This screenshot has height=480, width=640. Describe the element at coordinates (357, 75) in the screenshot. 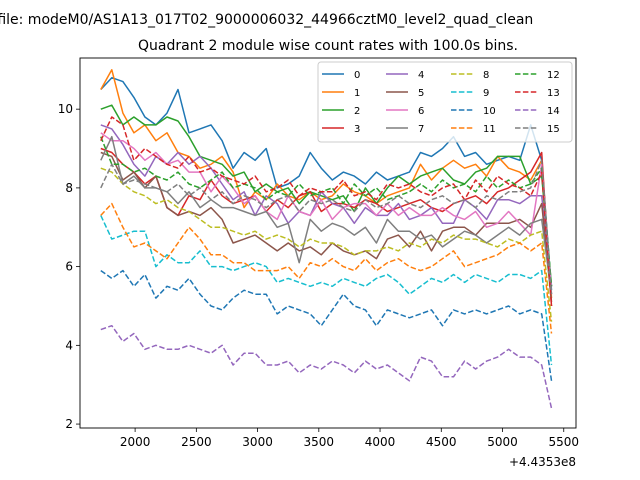

I see `legend-label: 0` at that location.